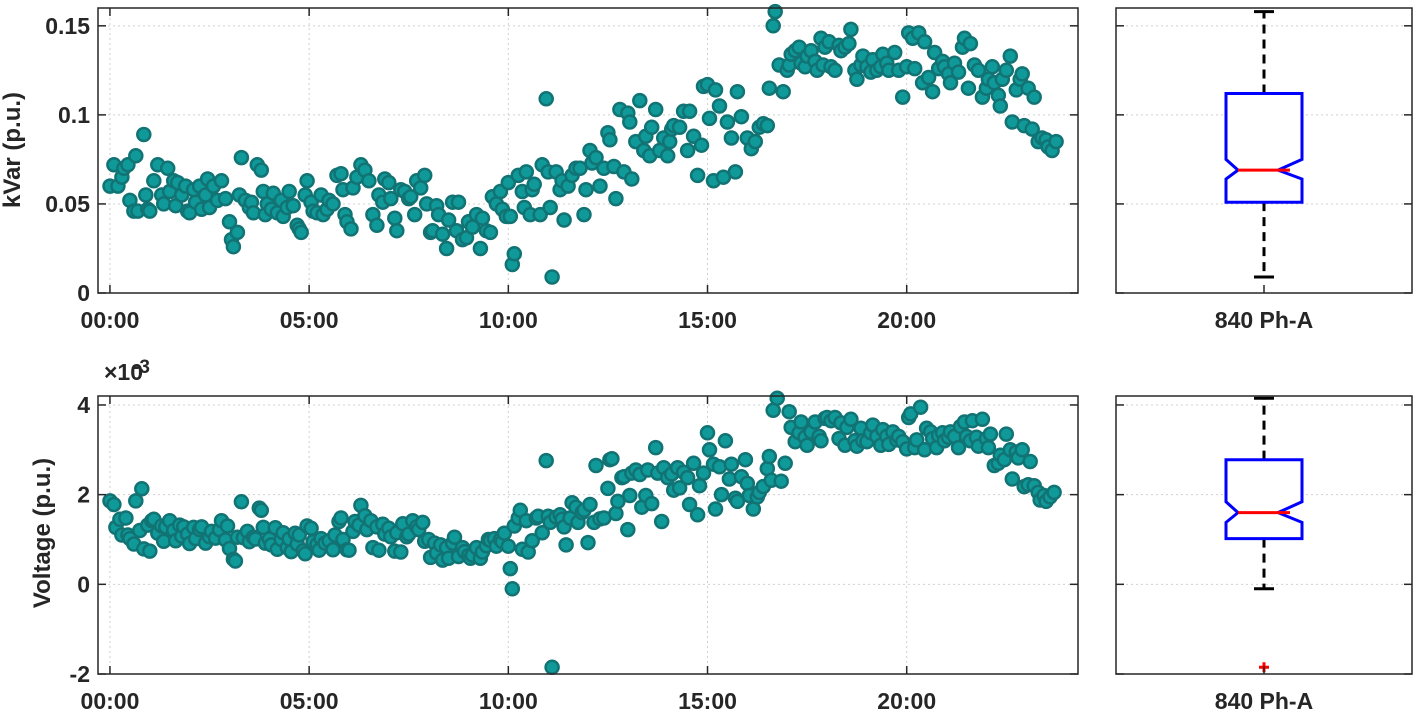 The image size is (1419, 712). Describe the element at coordinates (707, 320) in the screenshot. I see `kvar-xtick-label: 15:00` at that location.